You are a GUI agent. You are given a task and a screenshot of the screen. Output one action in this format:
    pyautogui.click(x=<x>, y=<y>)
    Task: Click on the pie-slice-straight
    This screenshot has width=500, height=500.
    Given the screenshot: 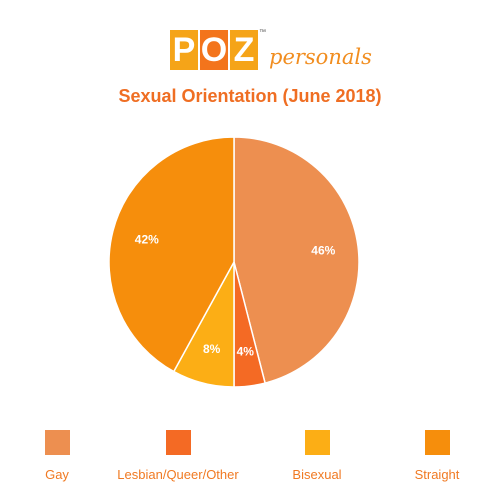 What is the action you would take?
    pyautogui.click(x=171, y=254)
    